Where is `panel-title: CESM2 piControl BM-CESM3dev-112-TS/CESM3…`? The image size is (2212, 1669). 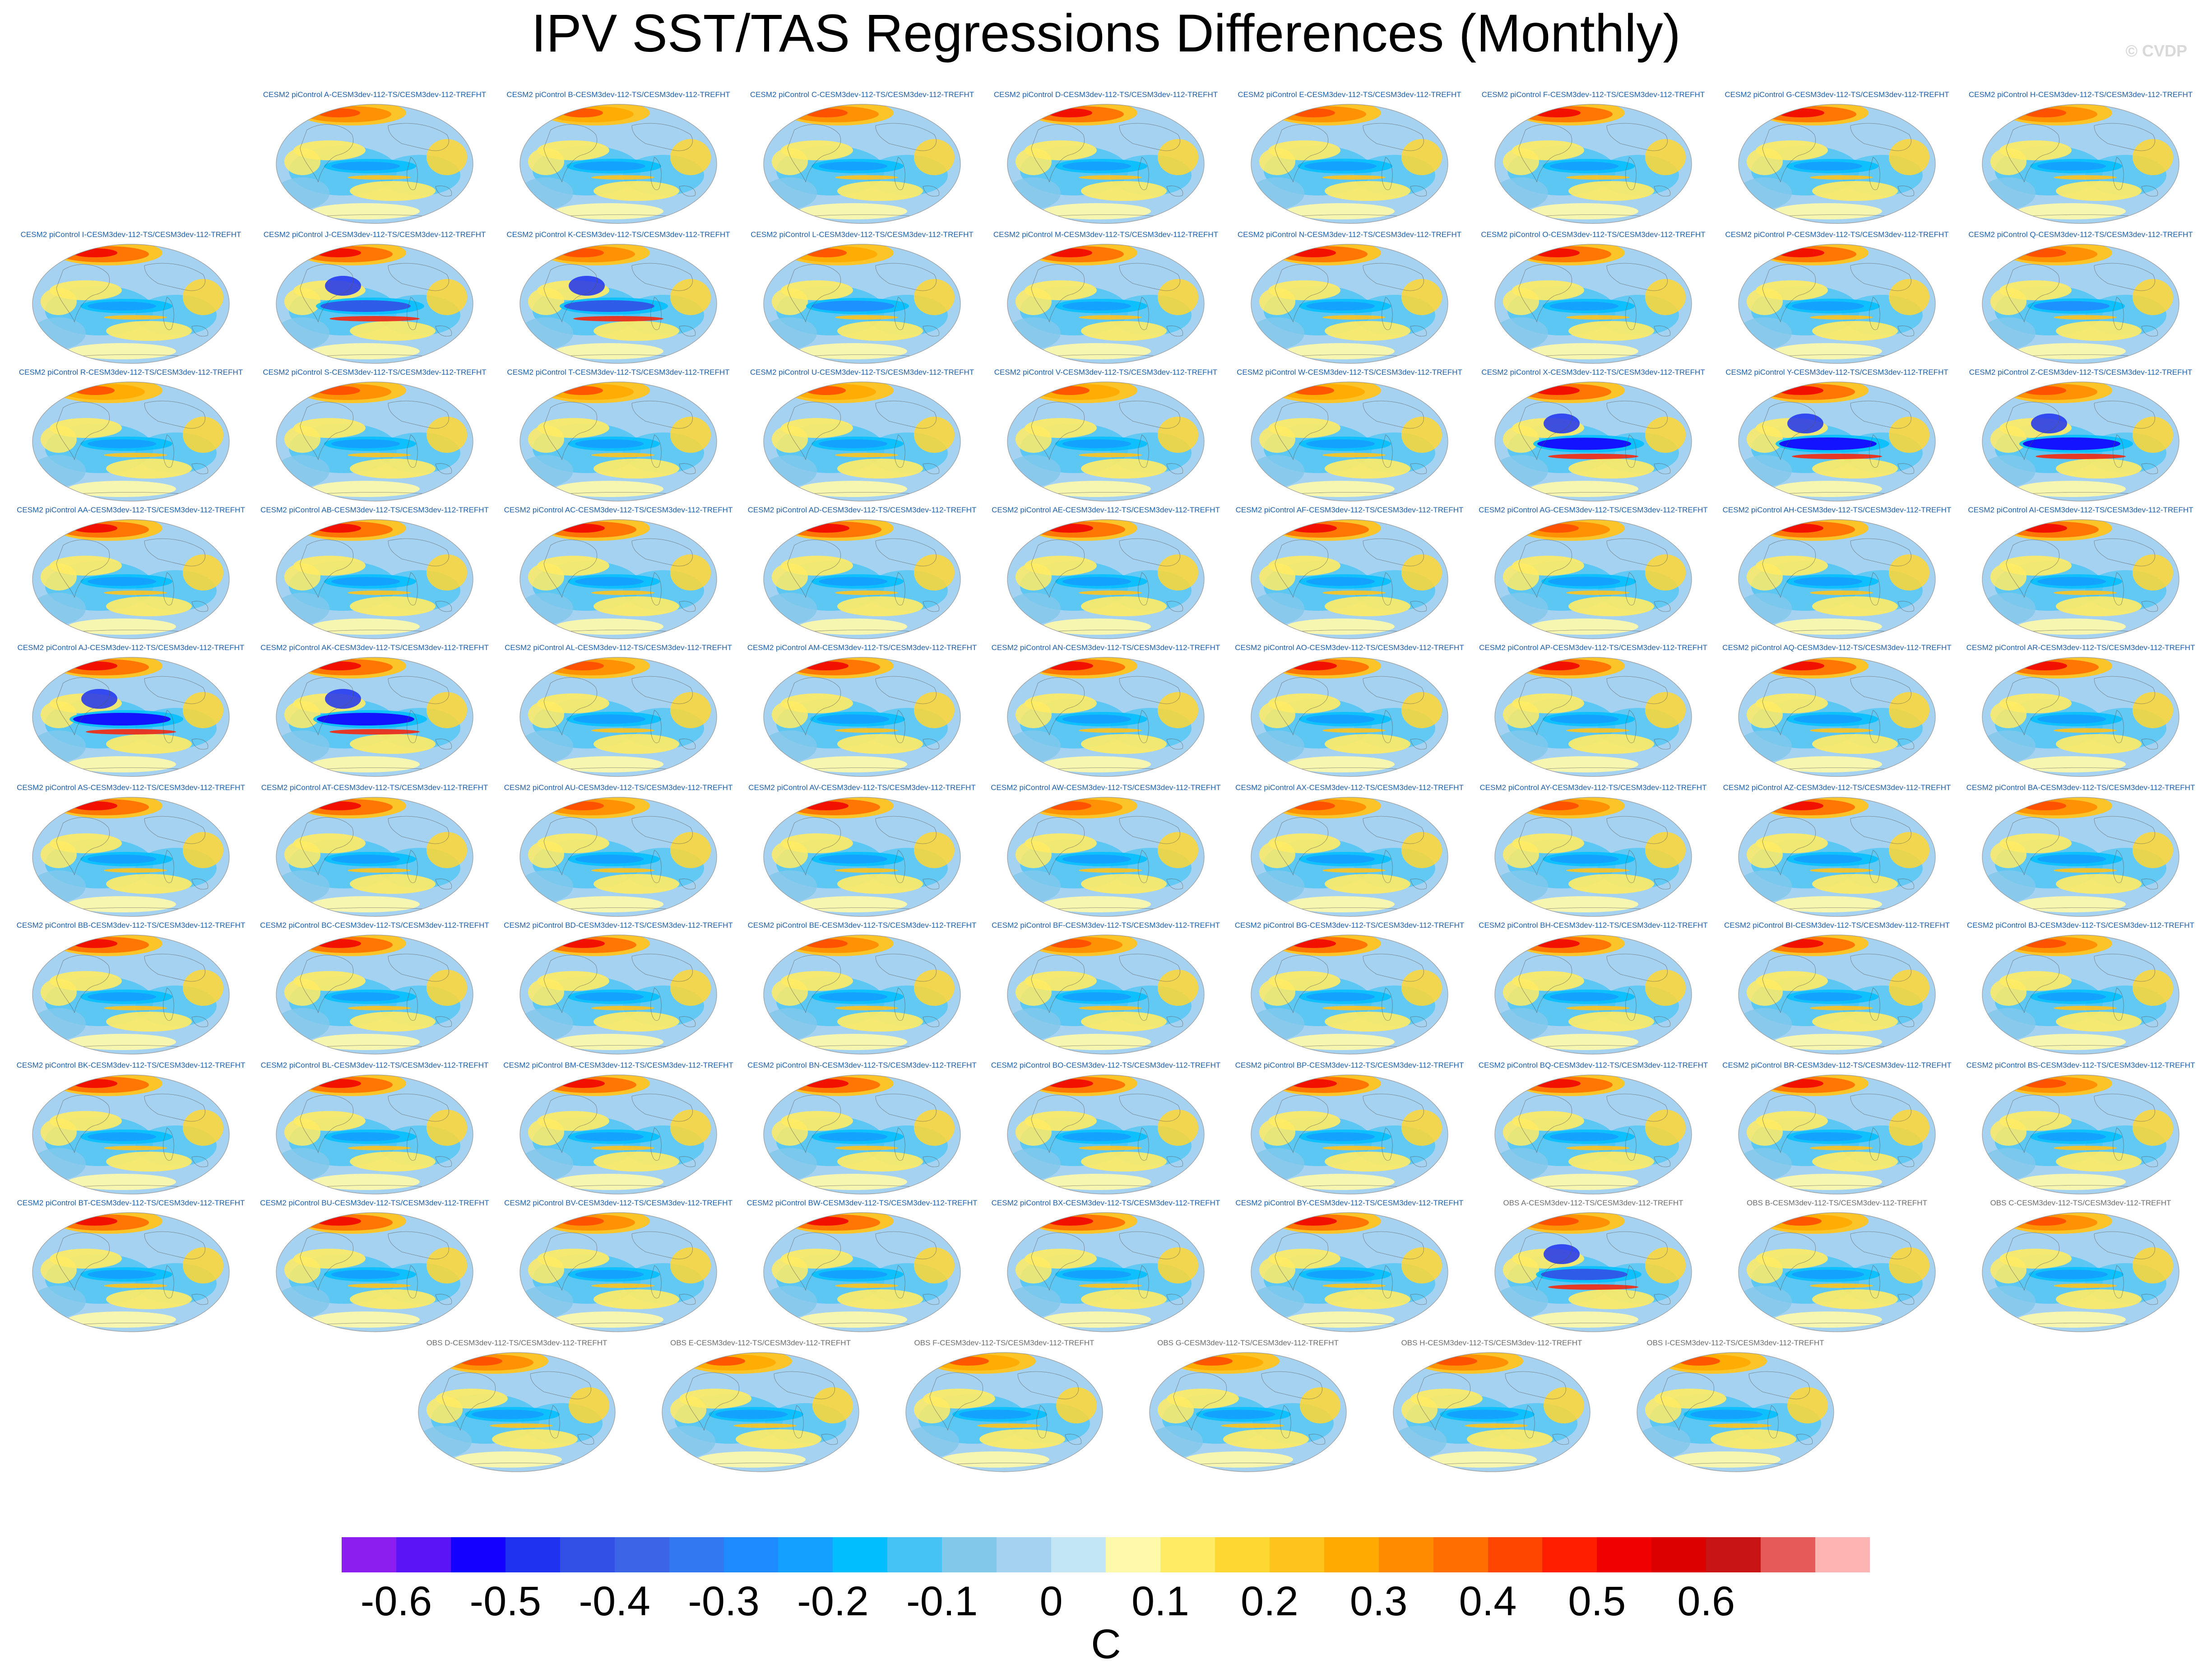 panel-title: CESM2 piControl BM-CESM3dev-112-TS/CESM3… is located at coordinates (618, 1065).